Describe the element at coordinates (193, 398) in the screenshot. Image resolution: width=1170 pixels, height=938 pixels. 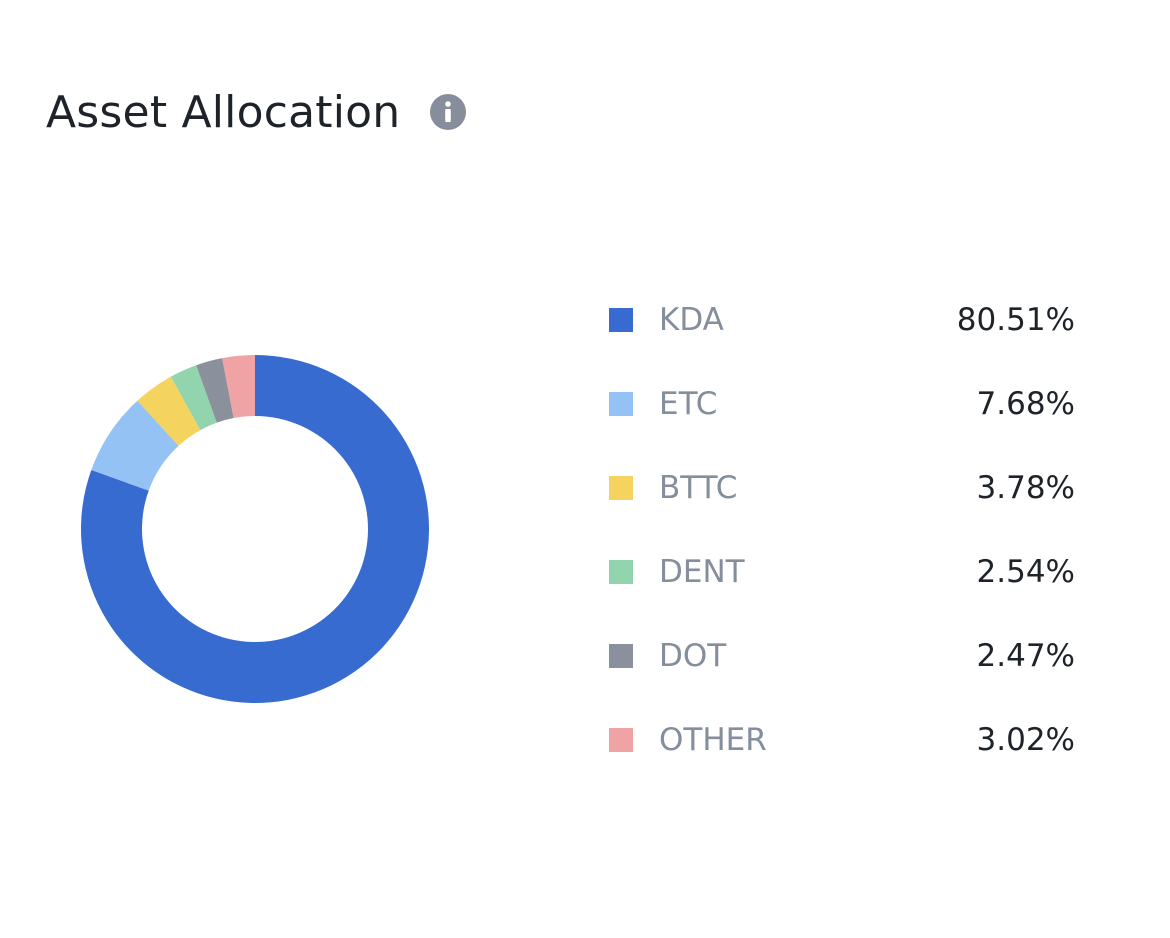
I see `donut-slice-dent` at that location.